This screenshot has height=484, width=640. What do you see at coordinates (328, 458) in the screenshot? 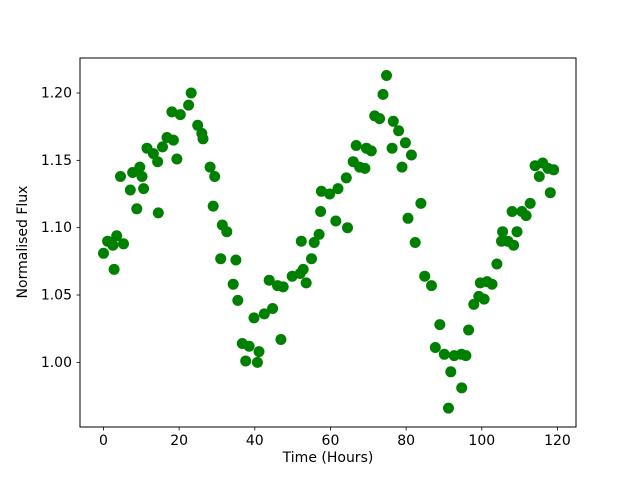
I see `x-axis-label: Time (Hours)` at bounding box center [328, 458].